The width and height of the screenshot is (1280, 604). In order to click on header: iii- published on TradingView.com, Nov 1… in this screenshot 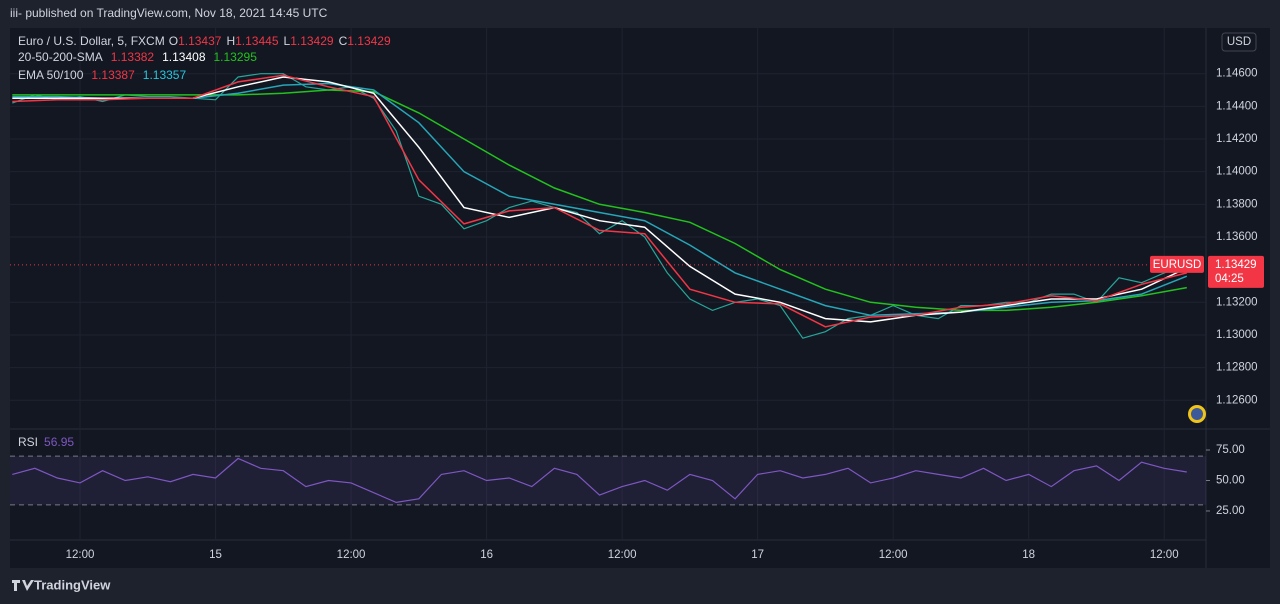, I will do `click(169, 13)`.